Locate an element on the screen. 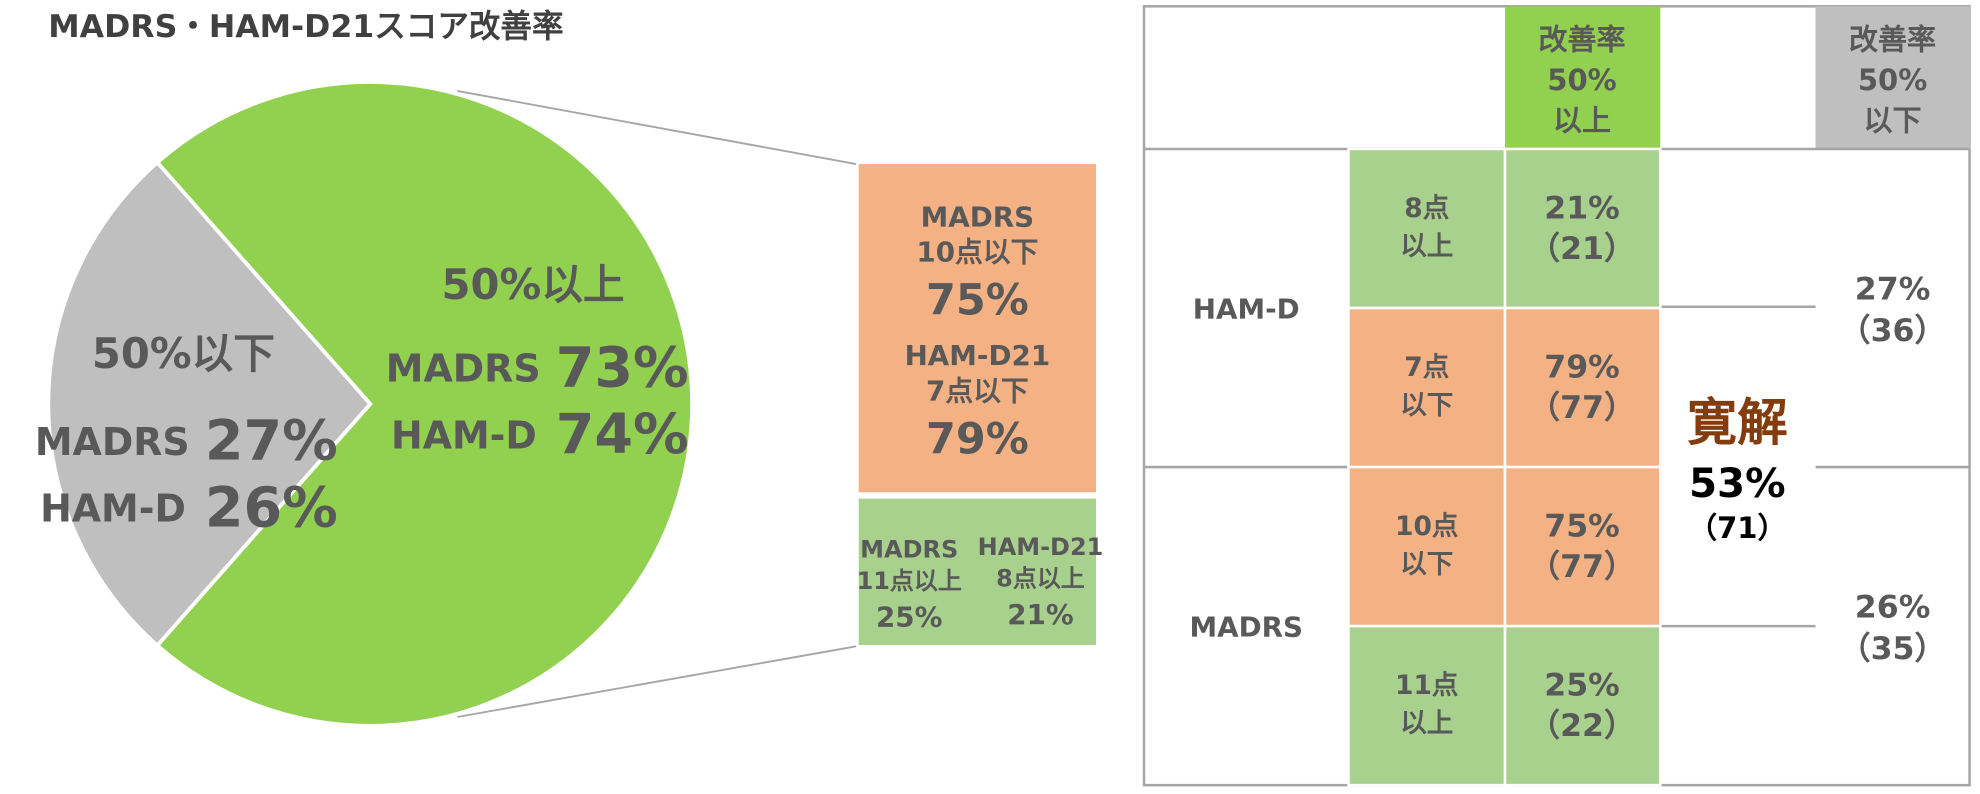  label: 53% is located at coordinates (1737, 483).